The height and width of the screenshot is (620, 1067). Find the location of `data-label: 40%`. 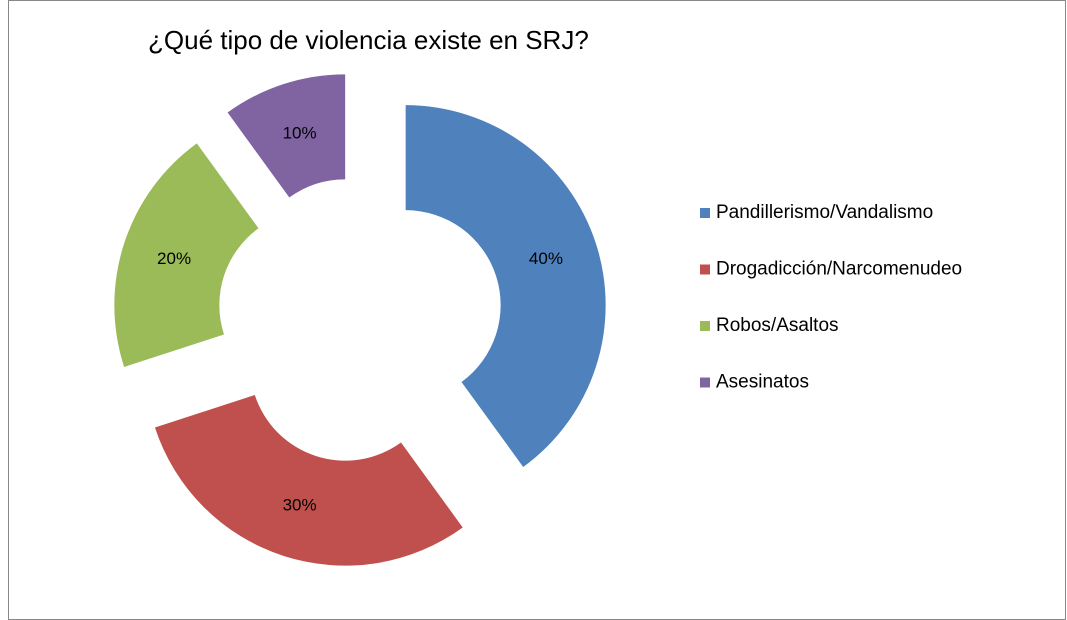

data-label: 40% is located at coordinates (546, 258).